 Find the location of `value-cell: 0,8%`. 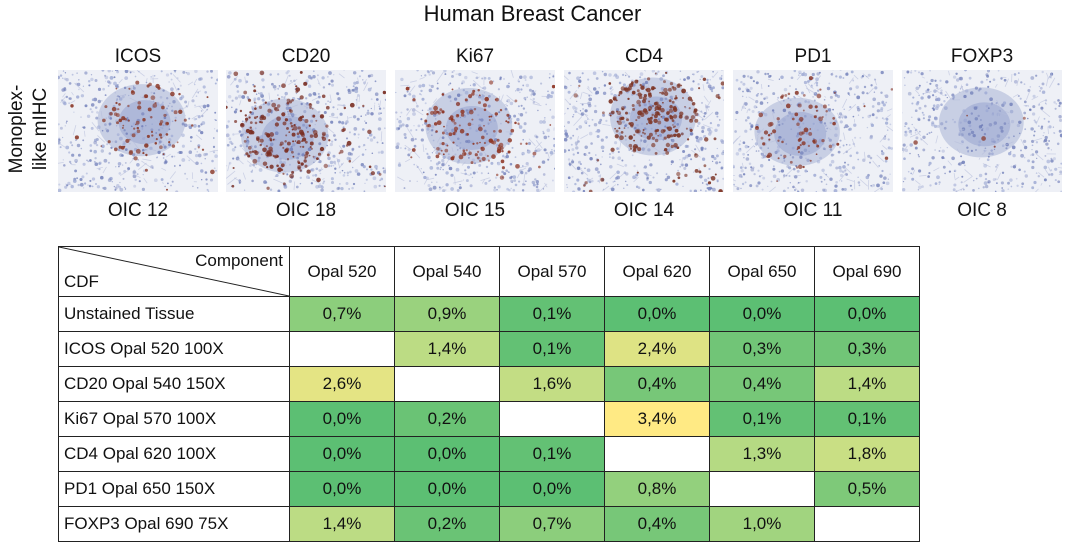

value-cell: 0,8% is located at coordinates (657, 489).